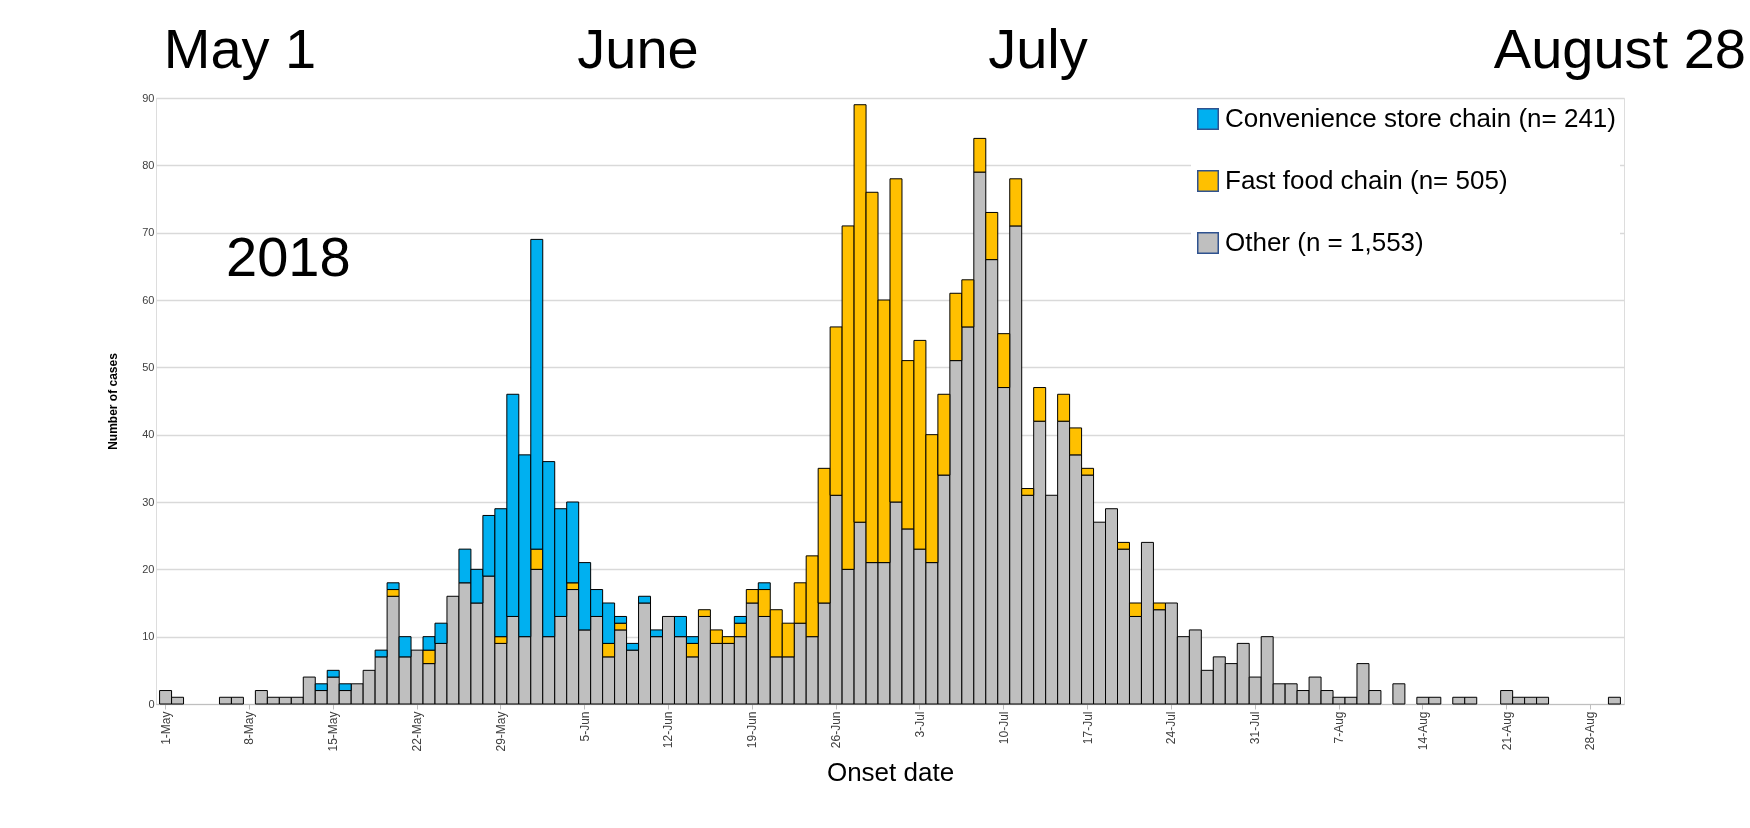 This screenshot has width=1750, height=828. What do you see at coordinates (1590, 731) in the screenshot?
I see `x-tick-label: 28-Aug` at bounding box center [1590, 731].